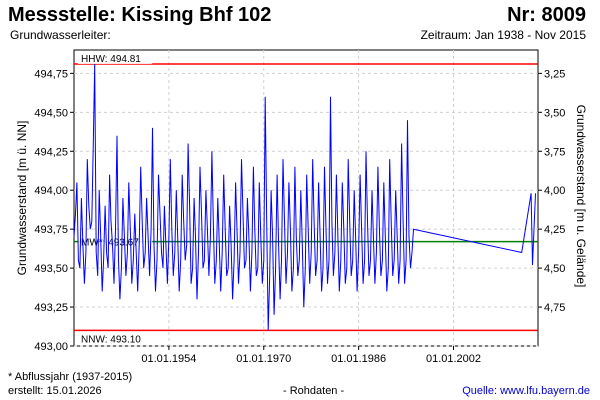 Image resolution: width=600 pixels, height=400 pixels. What do you see at coordinates (51, 152) in the screenshot?
I see `y-tick-label: 494,25` at bounding box center [51, 152].